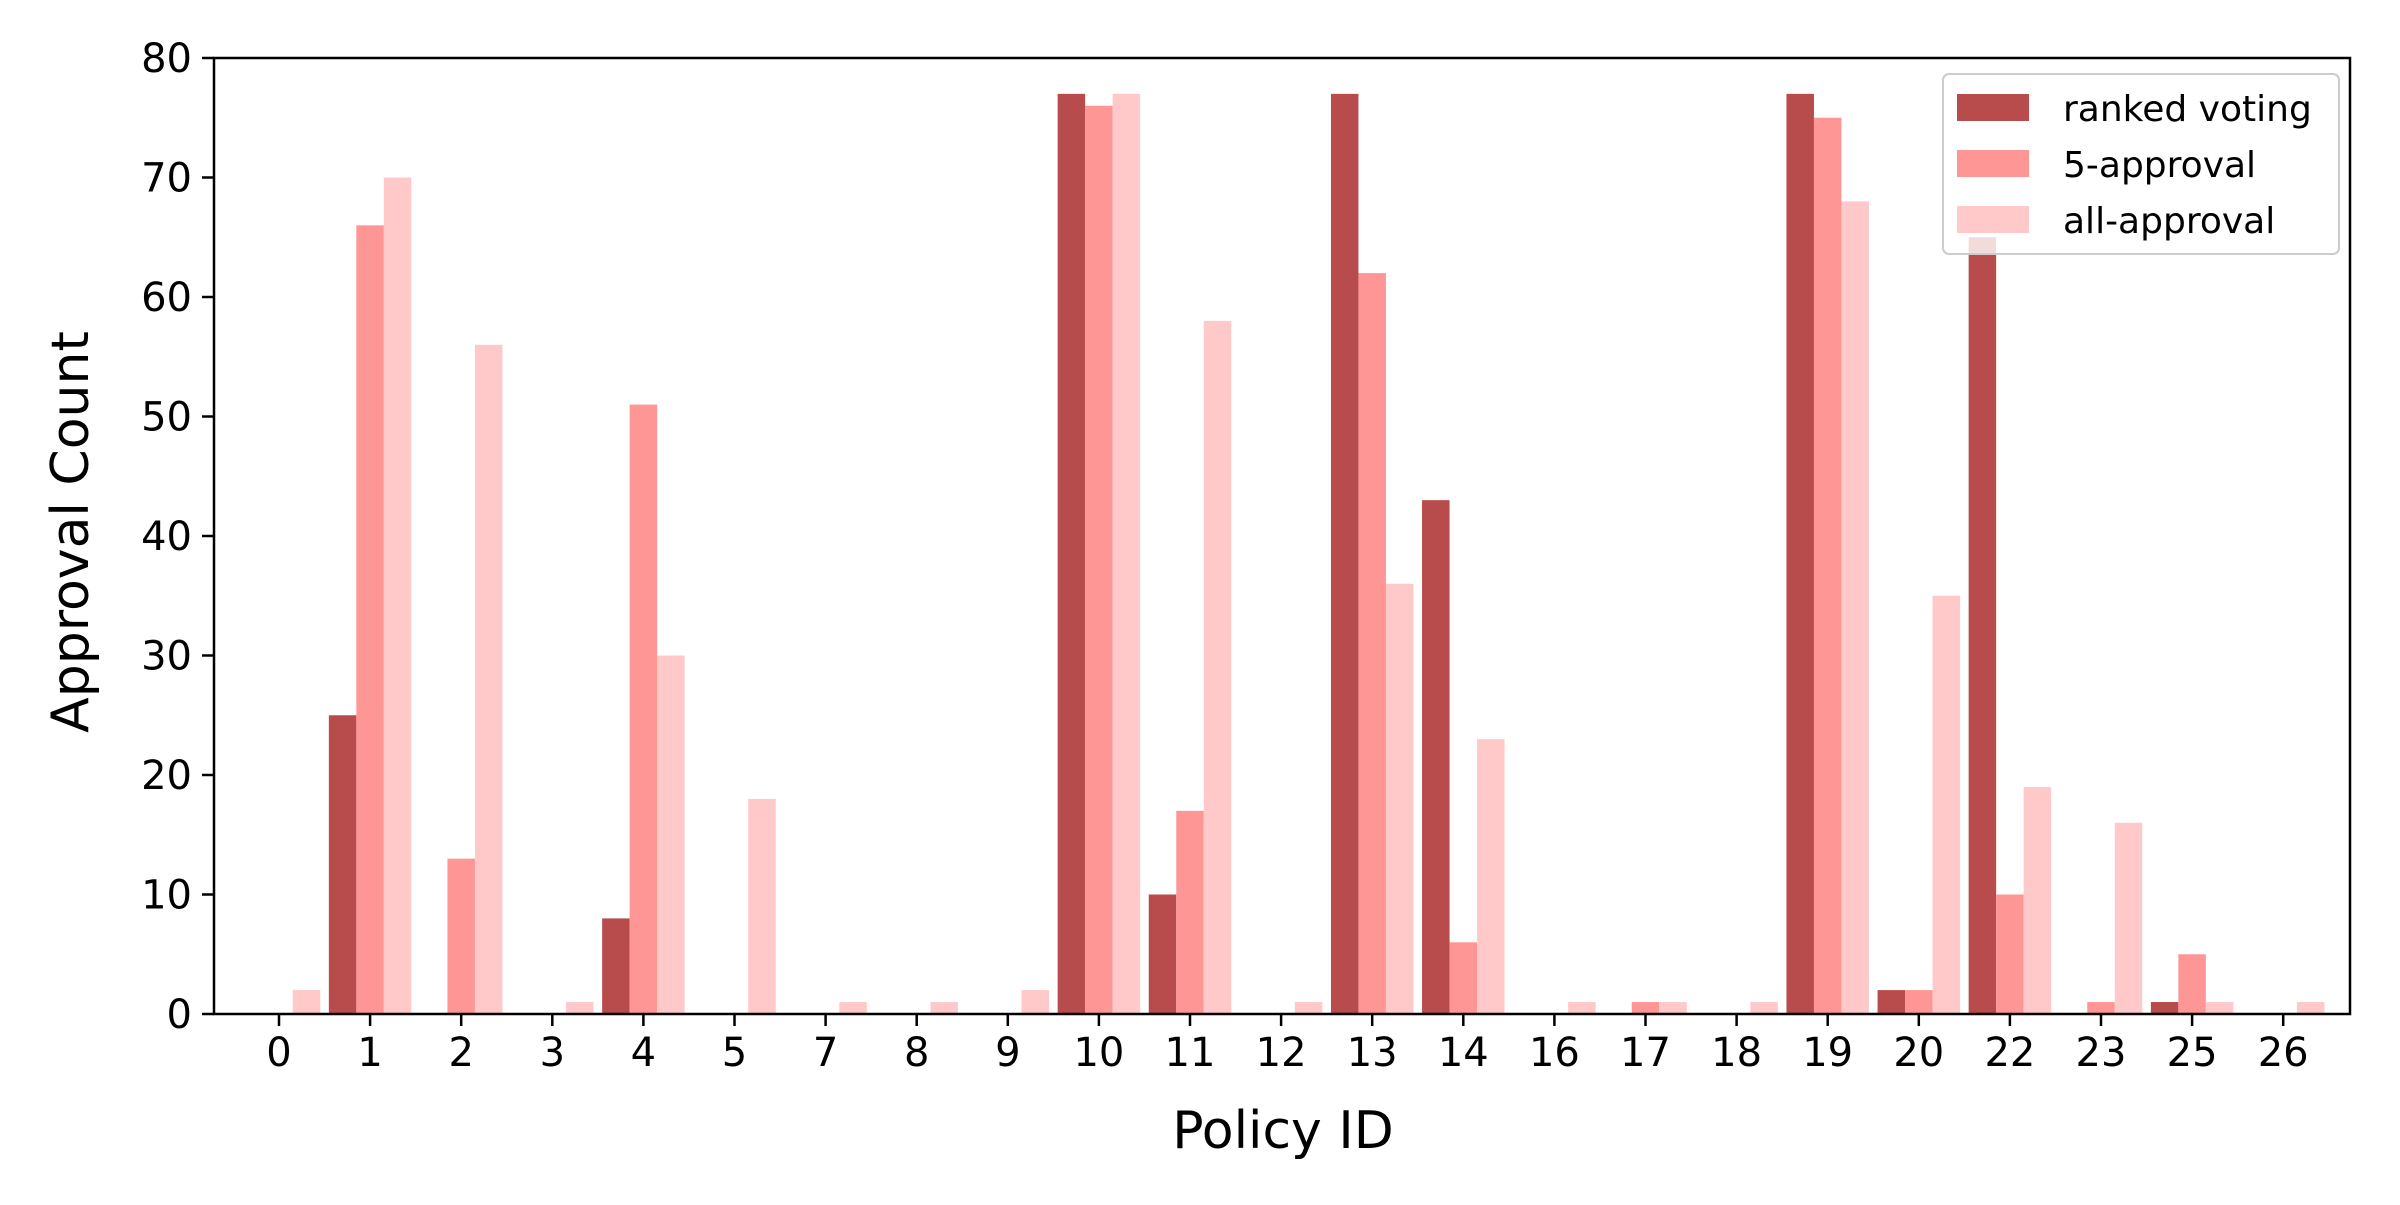  Describe the element at coordinates (1463, 1053) in the screenshot. I see `x-tick-label: 14` at that location.